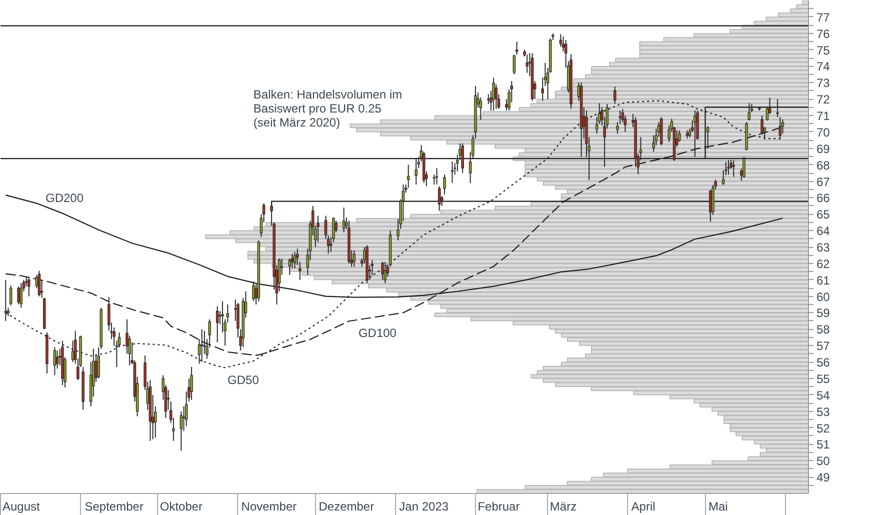 The width and height of the screenshot is (874, 515). What do you see at coordinates (823, 363) in the screenshot?
I see `y-tick-label: 56` at bounding box center [823, 363].